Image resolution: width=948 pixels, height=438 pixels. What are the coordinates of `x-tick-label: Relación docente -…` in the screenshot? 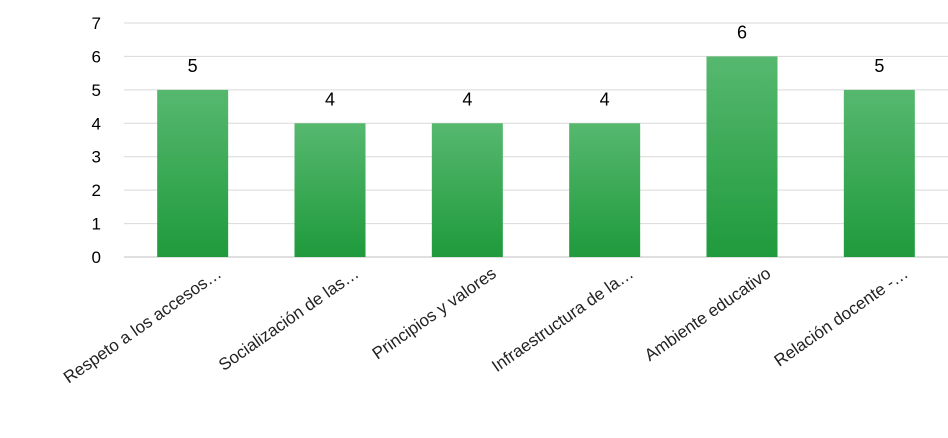 It's located at (841, 317).